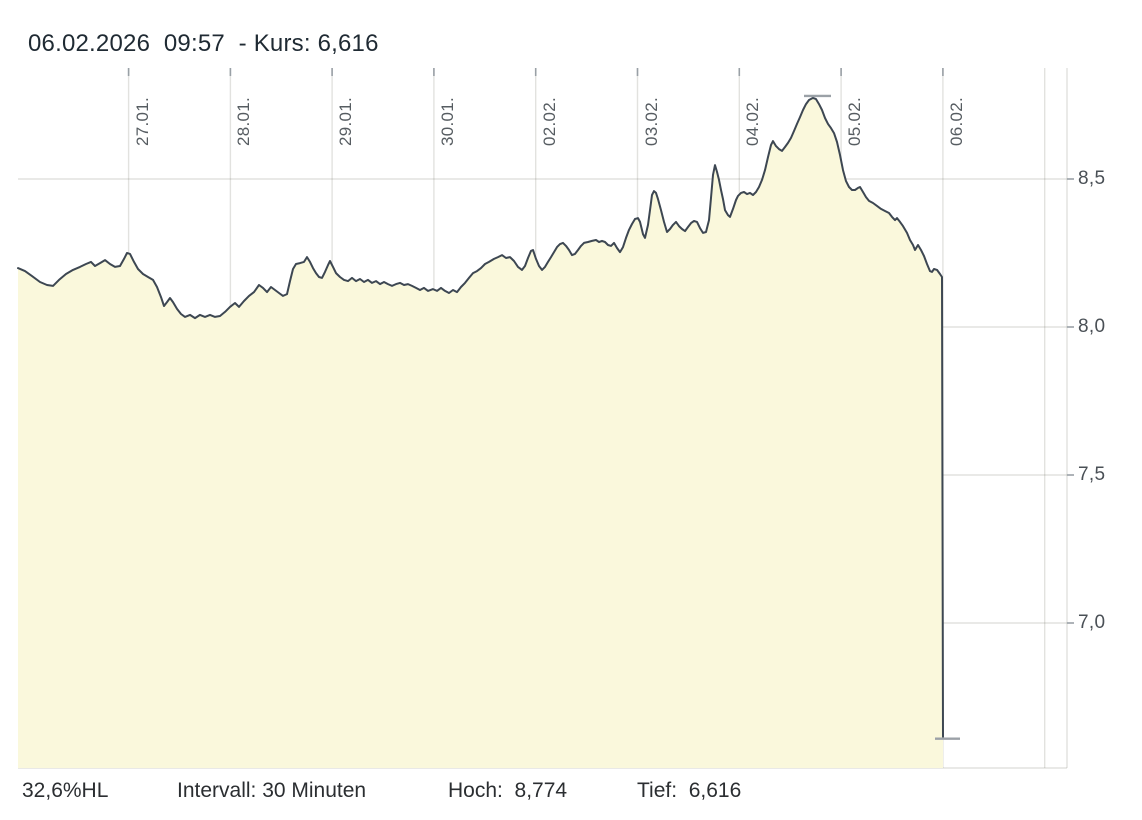 This screenshot has width=1142, height=820. What do you see at coordinates (1092, 178) in the screenshot?
I see `y-axis-label: 8,5` at bounding box center [1092, 178].